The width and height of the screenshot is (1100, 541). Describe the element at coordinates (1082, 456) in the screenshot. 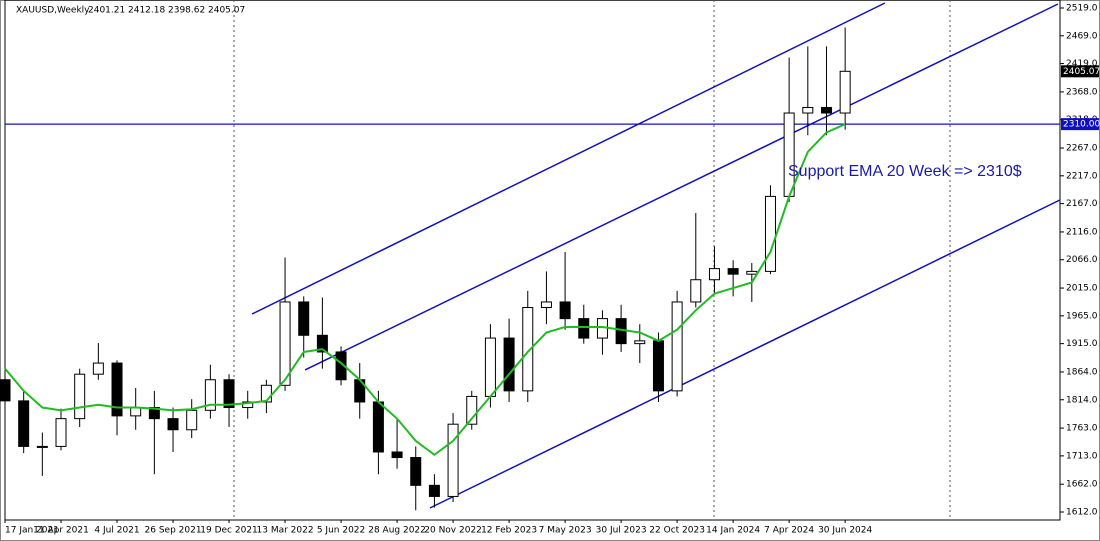

I see `y-tick-label: 1713.0` at that location.